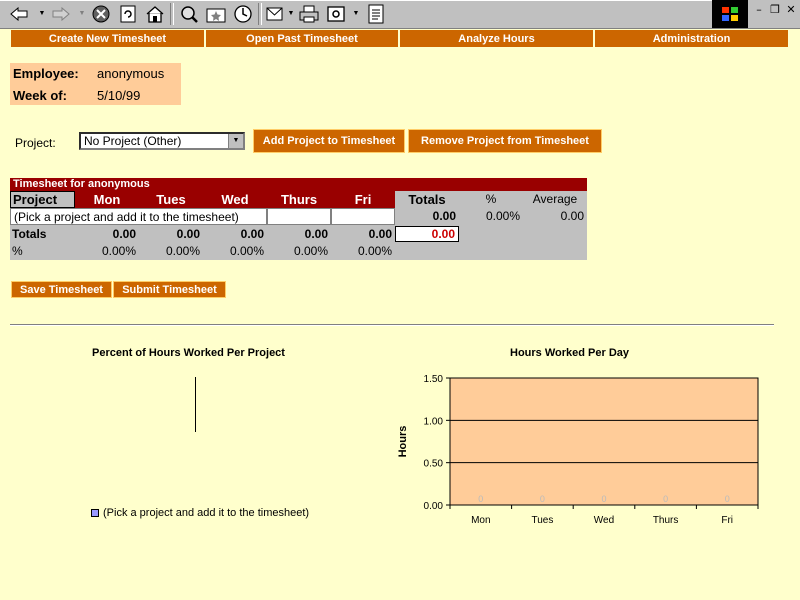  I want to click on back-dropdown-icon: ▼, so click(42, 13).